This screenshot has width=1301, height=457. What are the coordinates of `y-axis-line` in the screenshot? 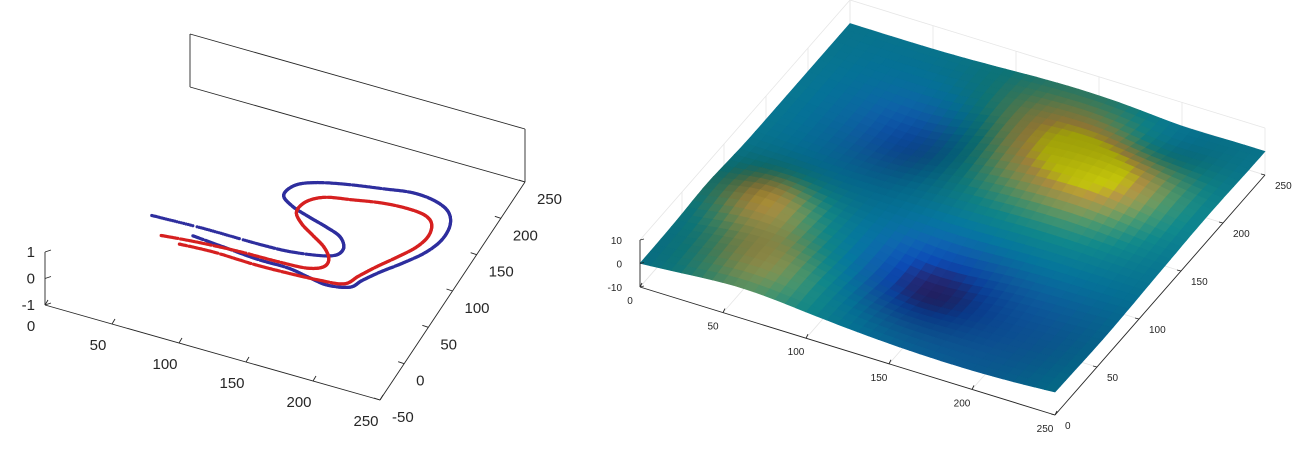 It's located at (1160, 295).